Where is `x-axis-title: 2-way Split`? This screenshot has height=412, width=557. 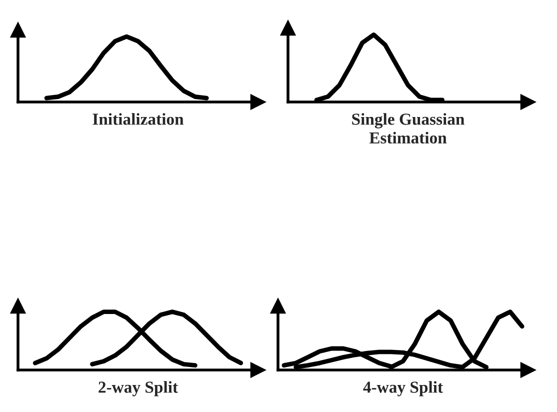
x-axis-title: 2-way Split is located at coordinates (138, 388).